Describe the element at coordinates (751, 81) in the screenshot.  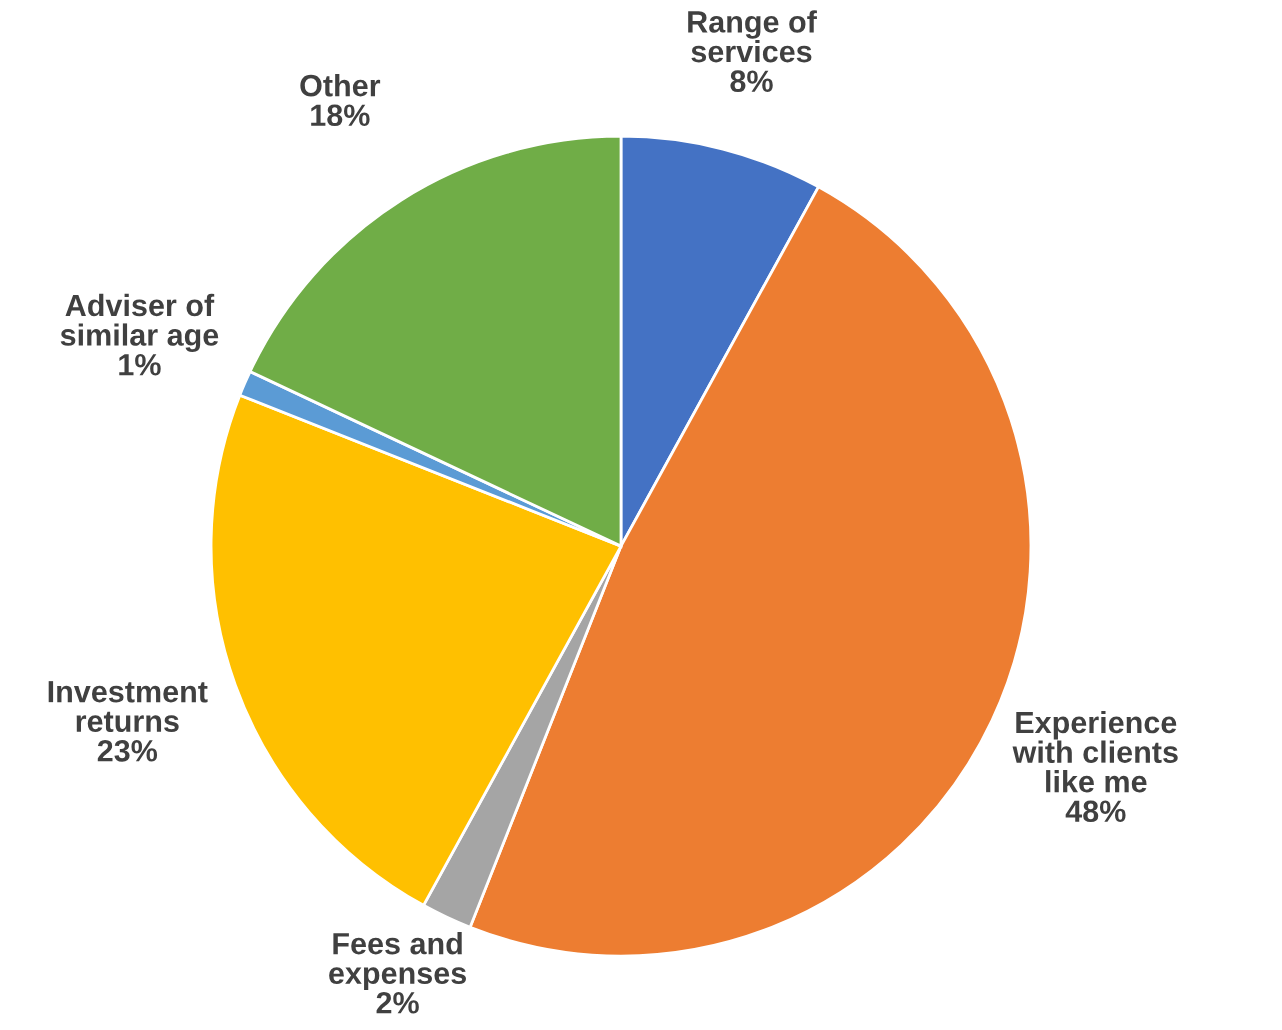
I see `data-label: 8%` at that location.